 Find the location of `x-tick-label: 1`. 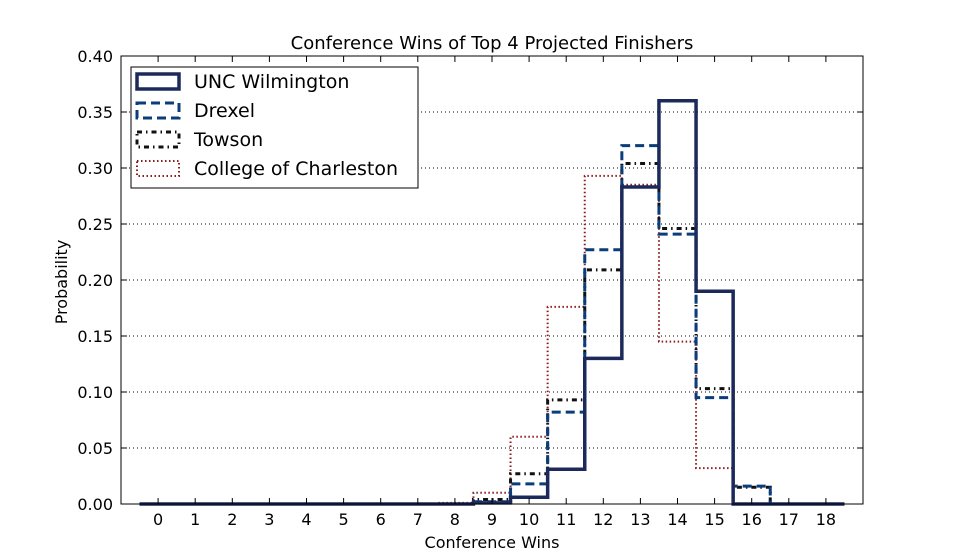

x-tick-label: 1 is located at coordinates (195, 519).